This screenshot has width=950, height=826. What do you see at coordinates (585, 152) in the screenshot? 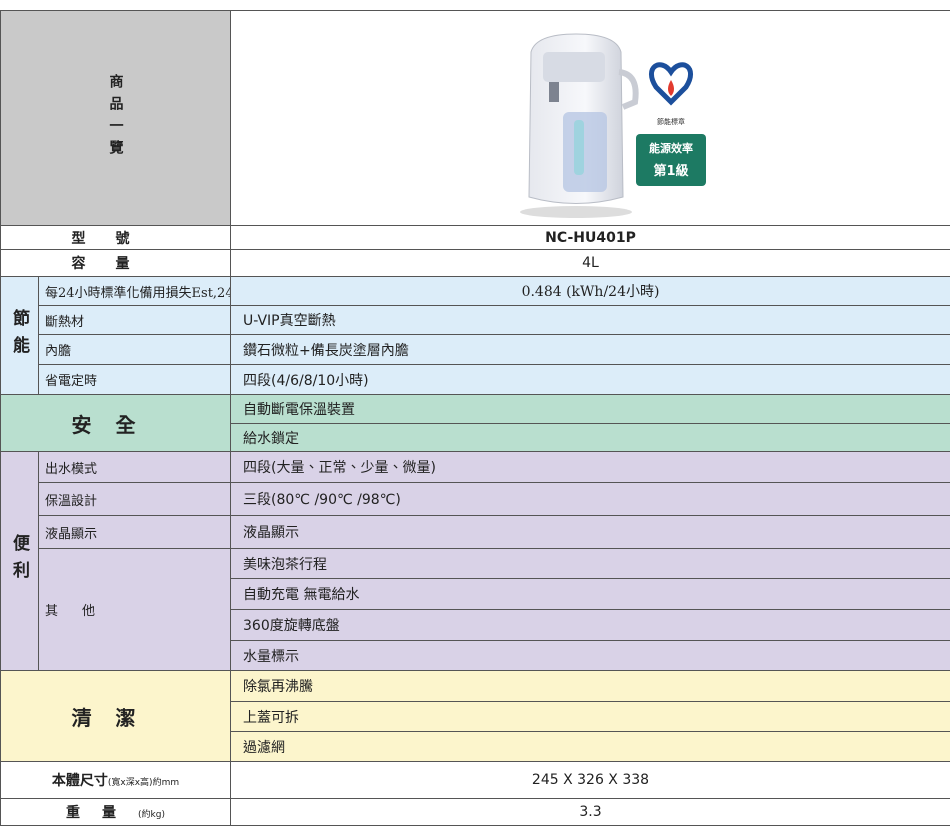
I see `front-panel` at bounding box center [585, 152].